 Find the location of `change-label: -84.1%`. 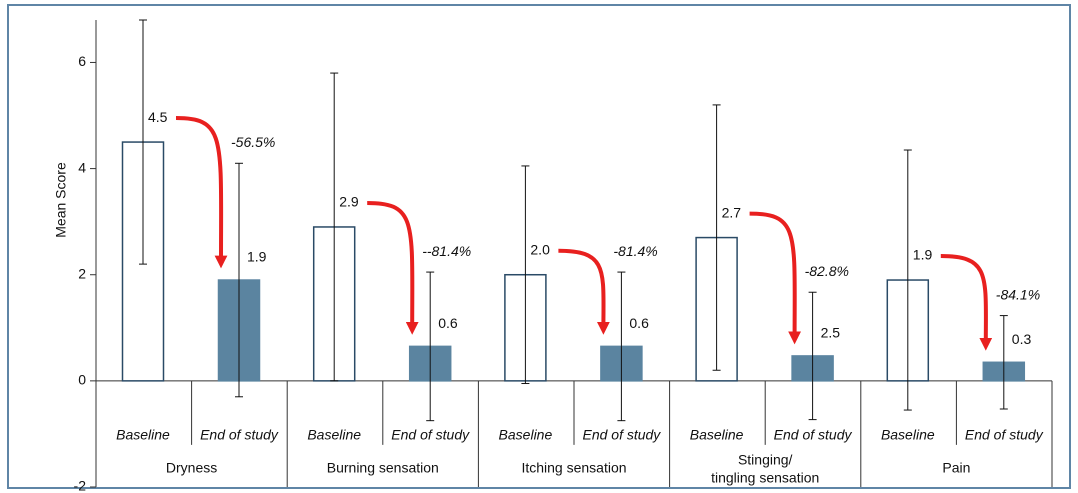

change-label: -84.1% is located at coordinates (1018, 294).